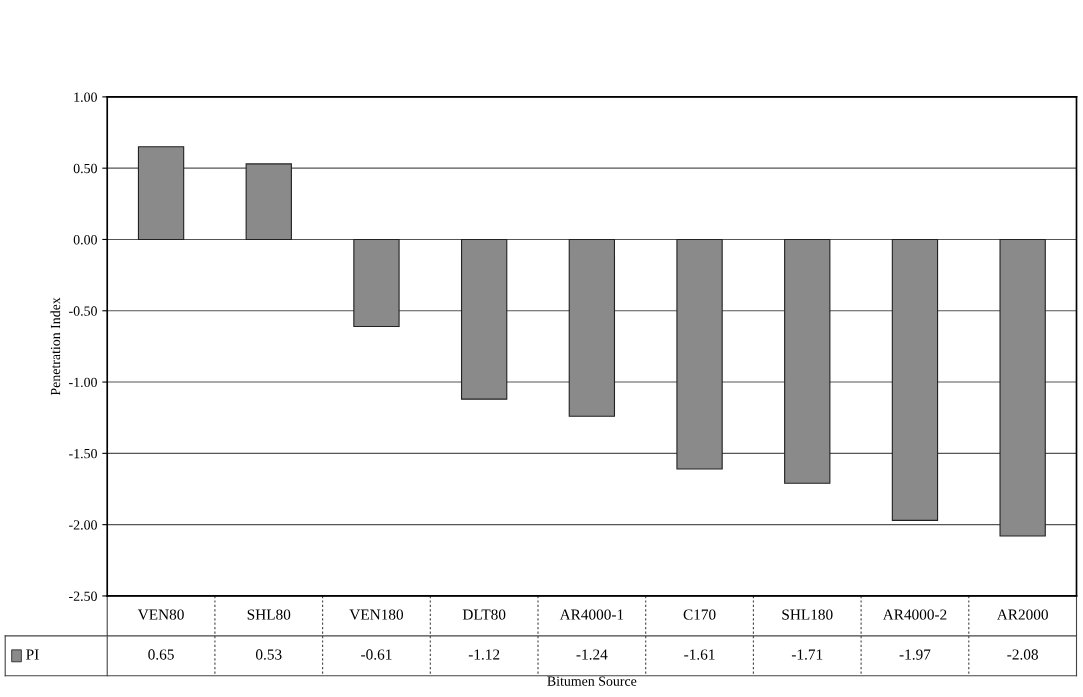 The height and width of the screenshot is (697, 1083). I want to click on x-tick-label: AR4000-1, so click(591, 614).